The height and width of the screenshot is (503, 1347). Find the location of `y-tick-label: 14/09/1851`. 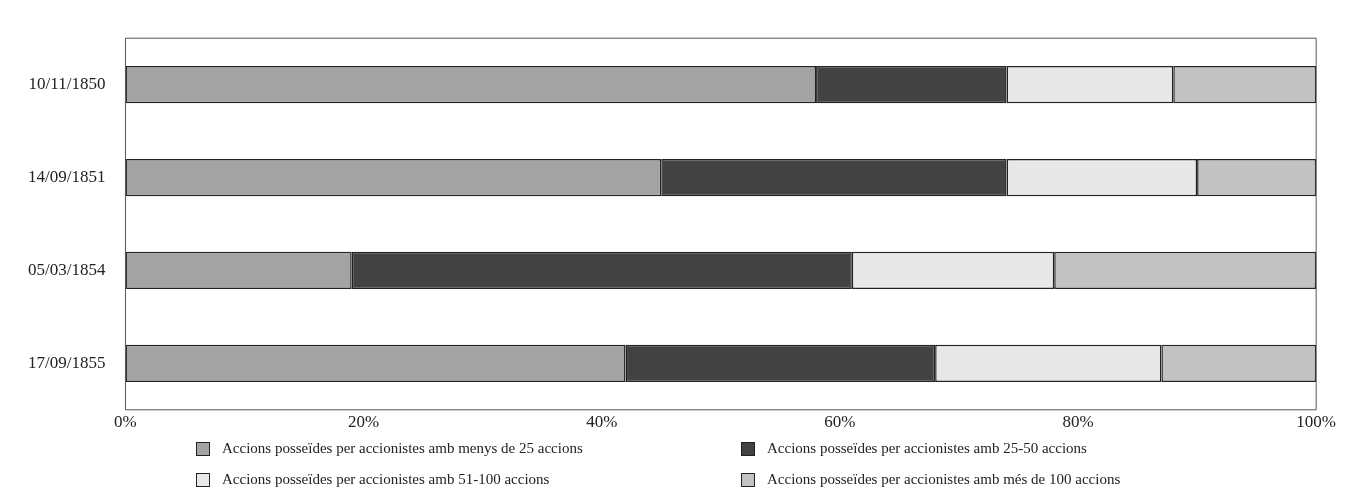

y-tick-label: 14/09/1851 is located at coordinates (66, 177).